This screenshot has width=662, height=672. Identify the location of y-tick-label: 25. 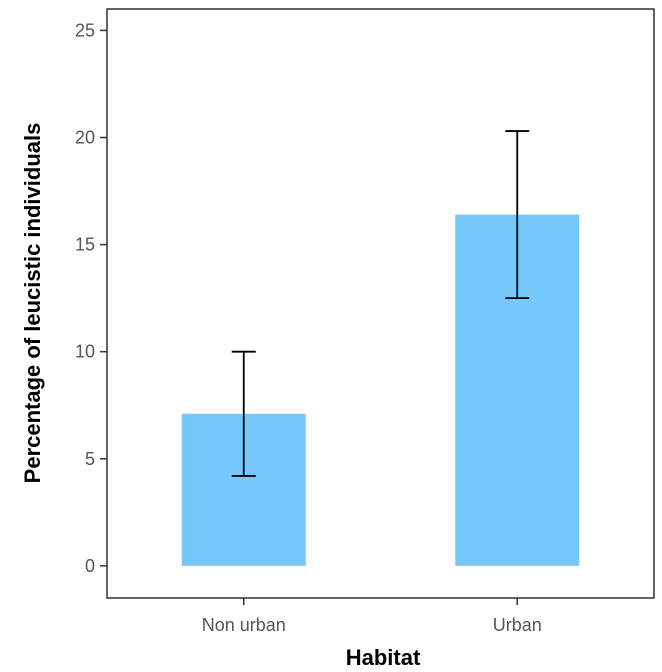
(85, 30).